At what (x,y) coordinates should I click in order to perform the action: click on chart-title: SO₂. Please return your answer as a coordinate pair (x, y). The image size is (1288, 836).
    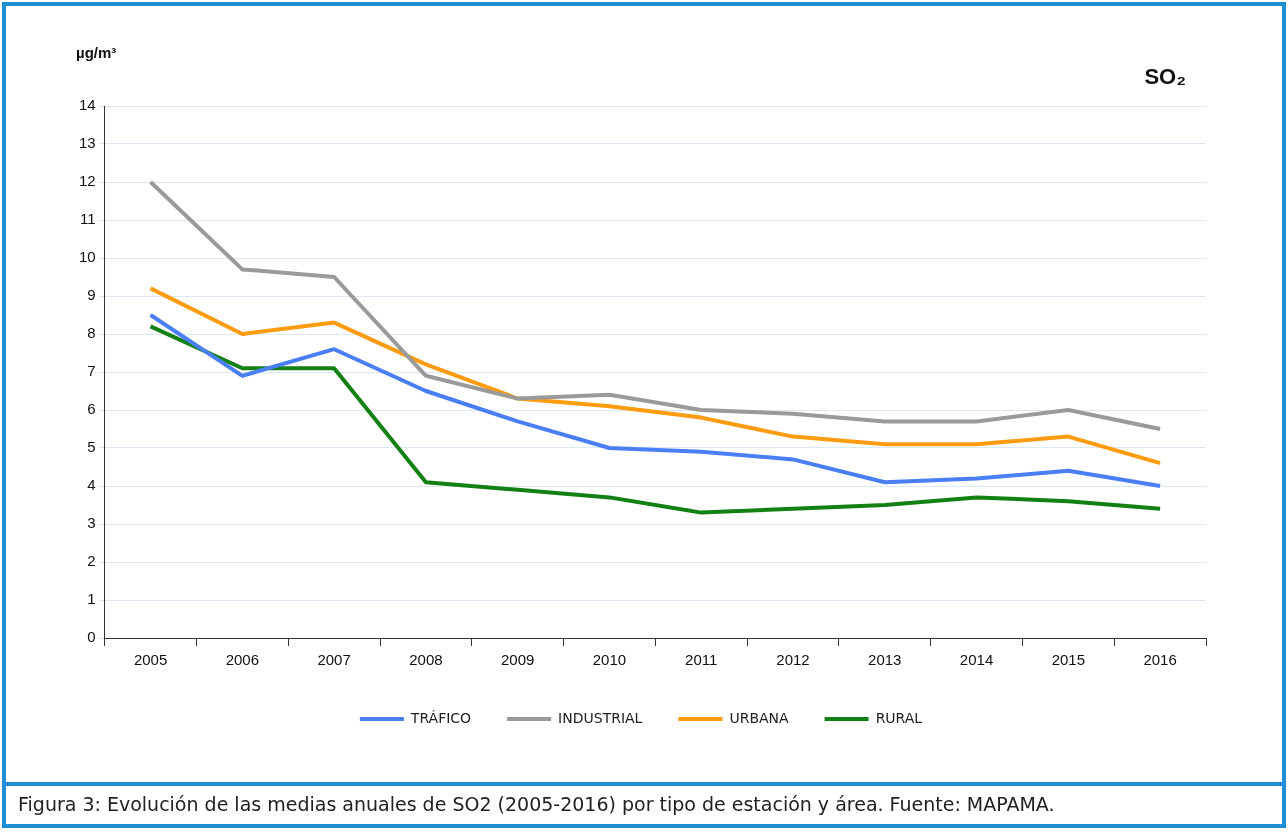
    Looking at the image, I should click on (1165, 76).